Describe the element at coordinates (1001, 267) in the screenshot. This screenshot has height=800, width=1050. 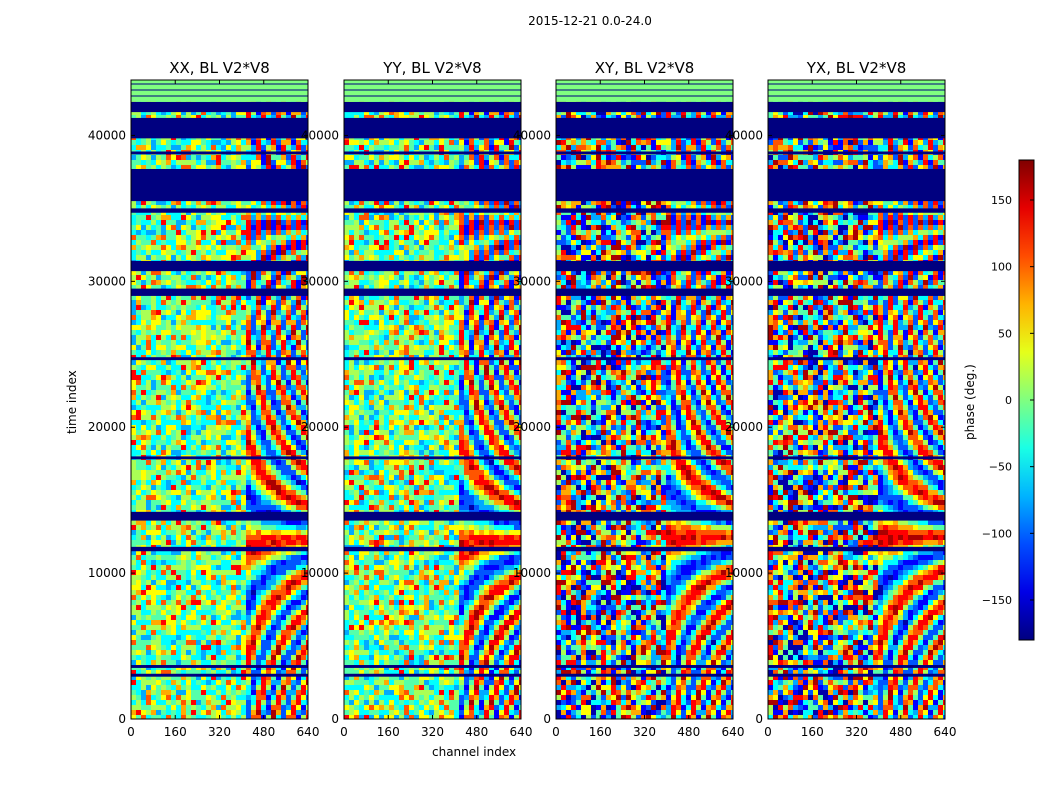
I see `colorbar-tick-label: 100` at that location.